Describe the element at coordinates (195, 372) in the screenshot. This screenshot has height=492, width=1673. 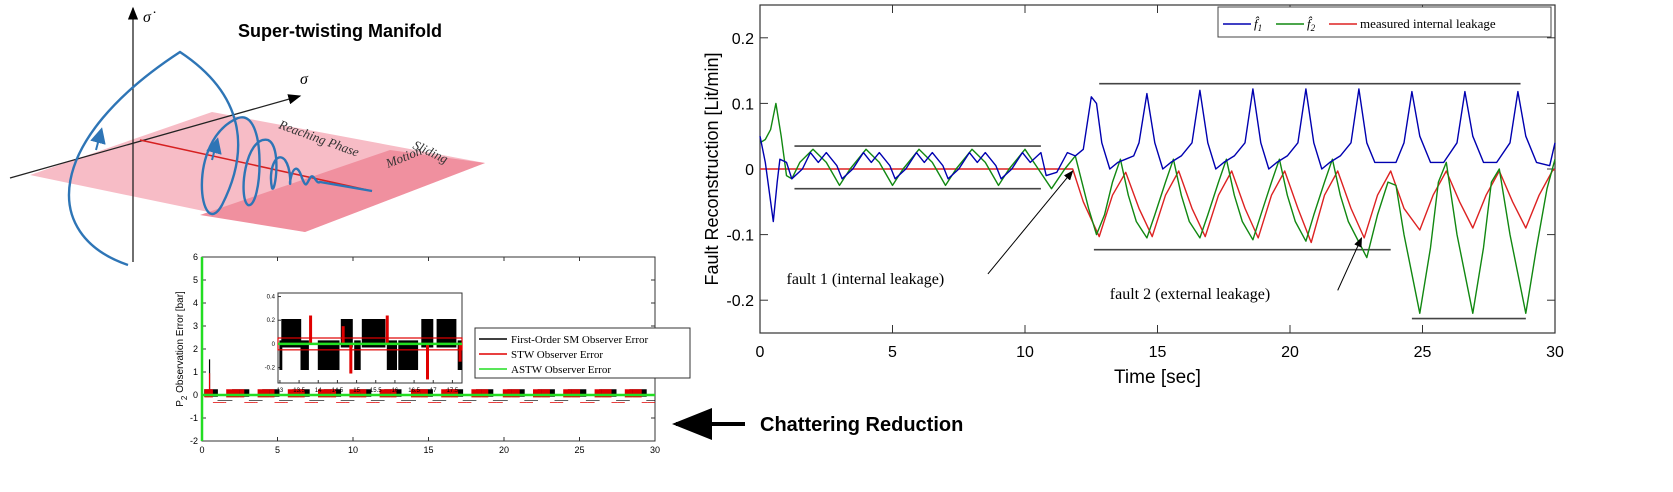
I see `y-tick-label: 1` at that location.